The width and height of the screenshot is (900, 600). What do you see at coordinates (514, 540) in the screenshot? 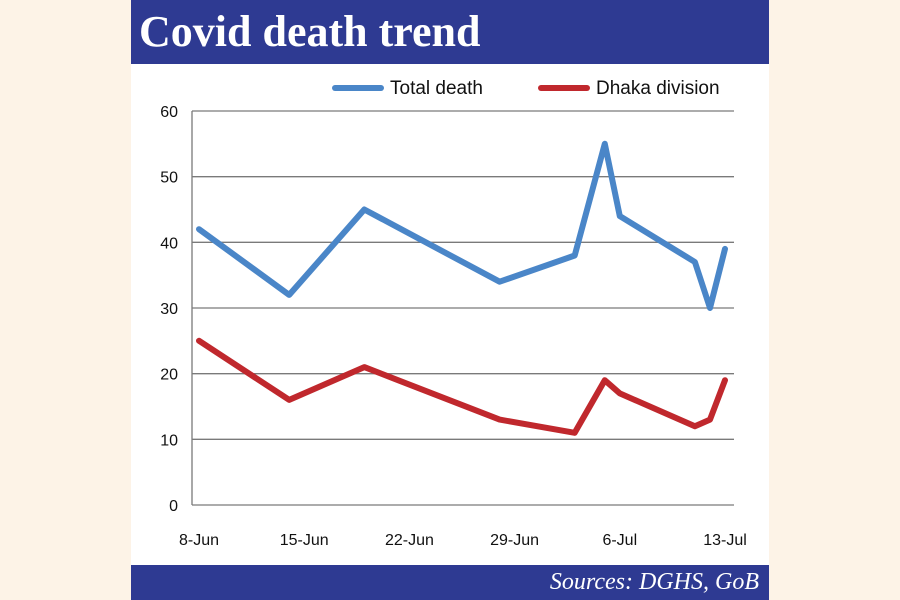
I see `x-tick-label: 29-Jun` at bounding box center [514, 540].